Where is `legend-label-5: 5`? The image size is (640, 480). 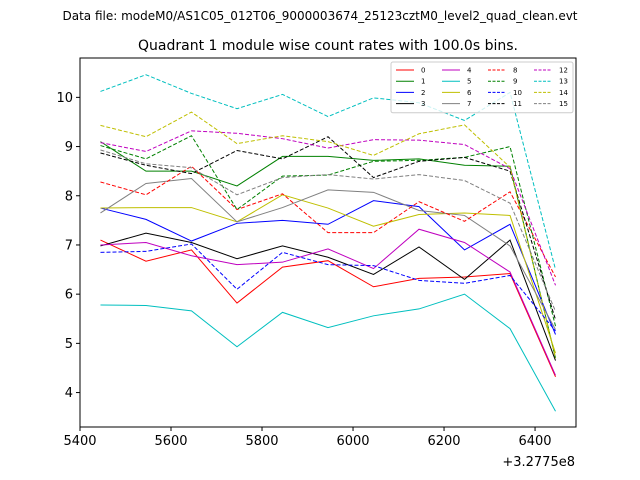
legend-label-5: 5 is located at coordinates (469, 82).